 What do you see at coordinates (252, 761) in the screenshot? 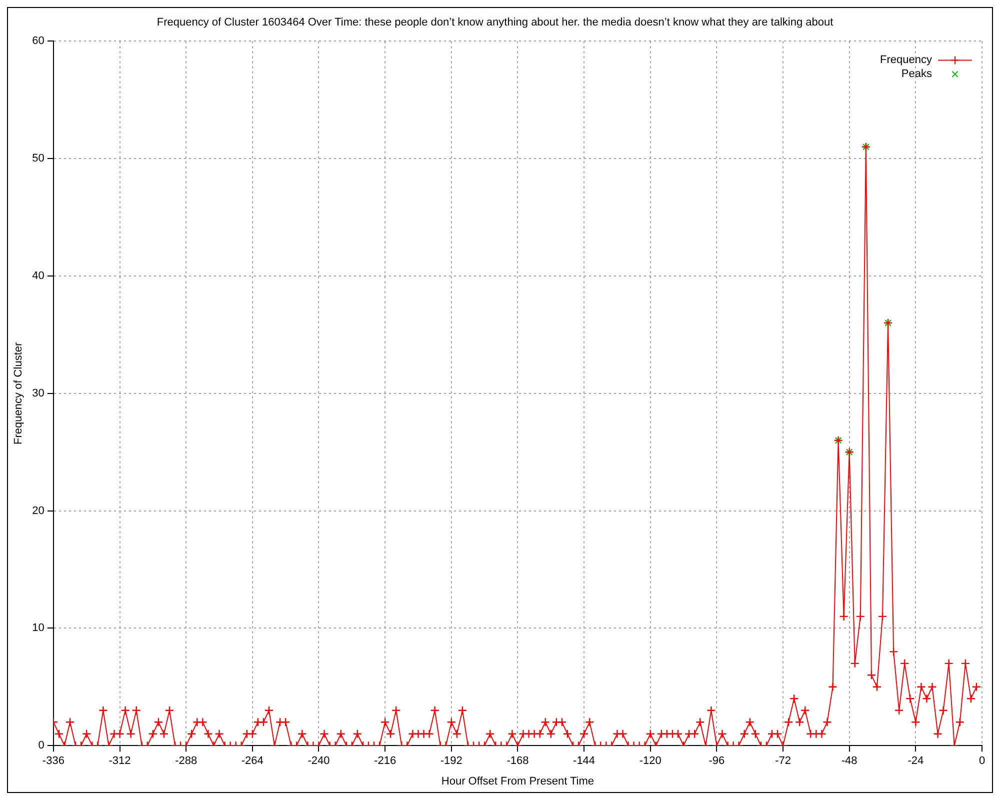
I see `x-tick-label: -264` at bounding box center [252, 761].